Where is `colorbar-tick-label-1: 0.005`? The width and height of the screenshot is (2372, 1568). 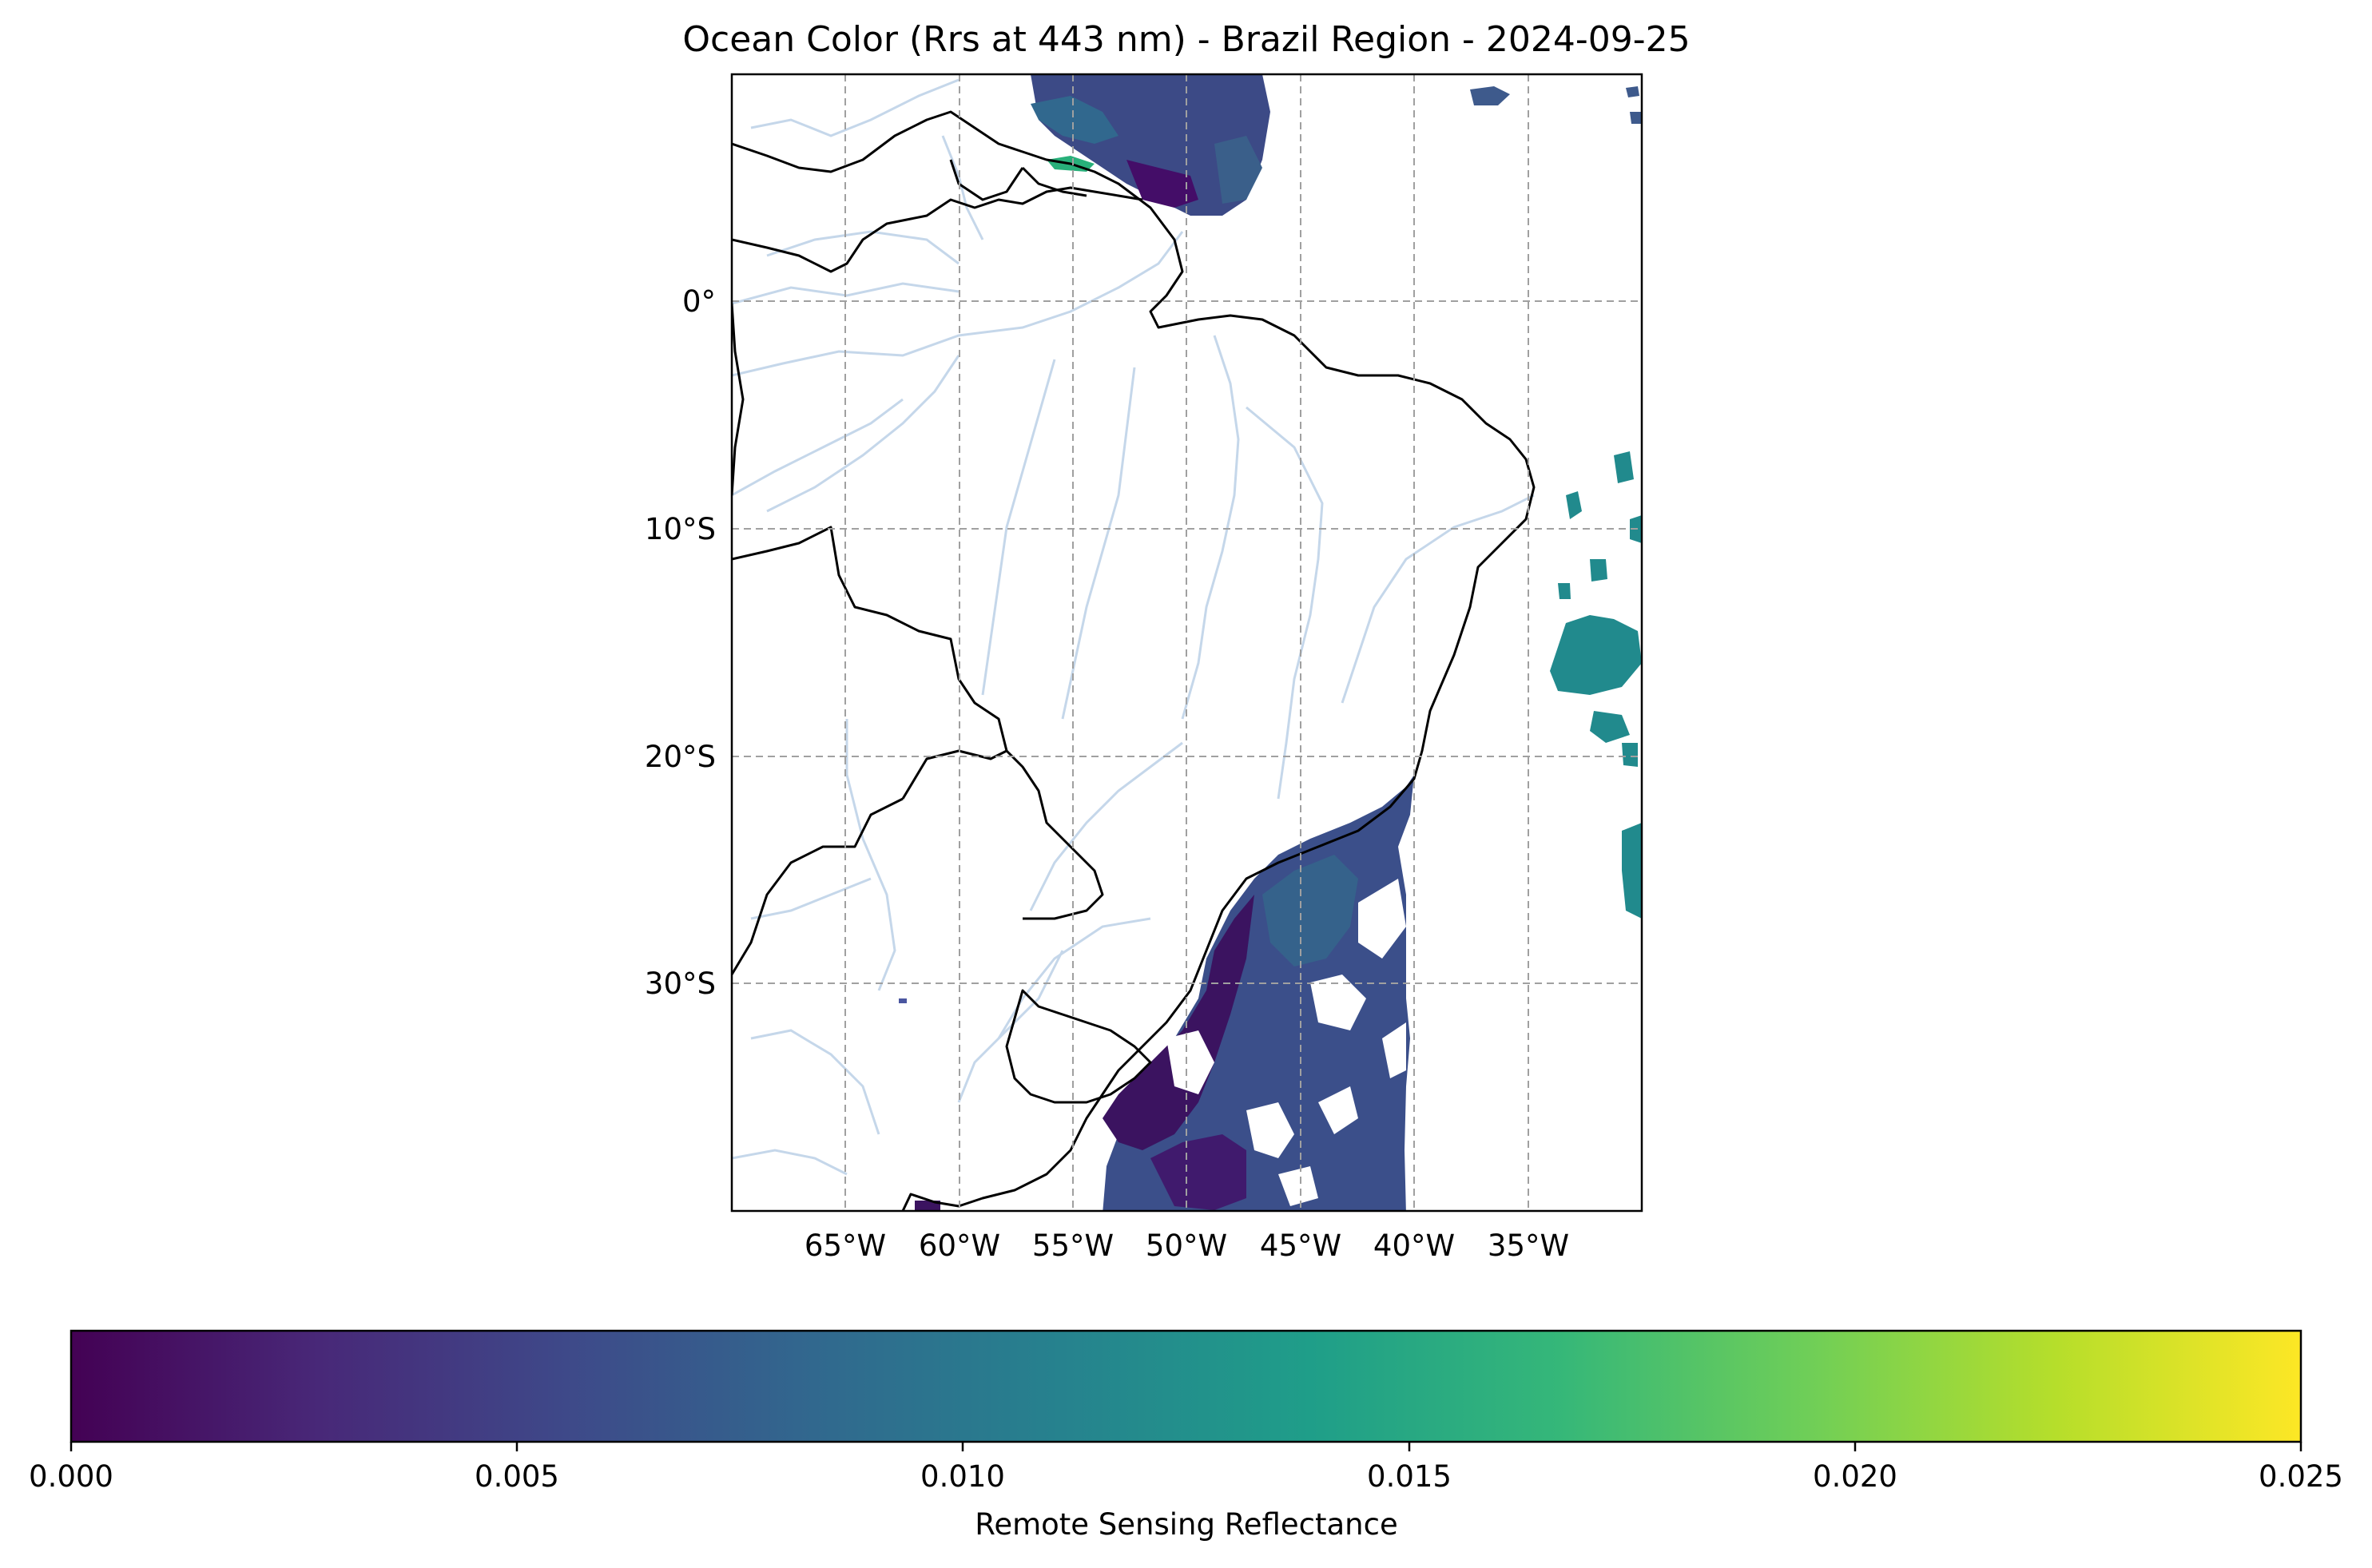 colorbar-tick-label-1: 0.005 is located at coordinates (517, 1476).